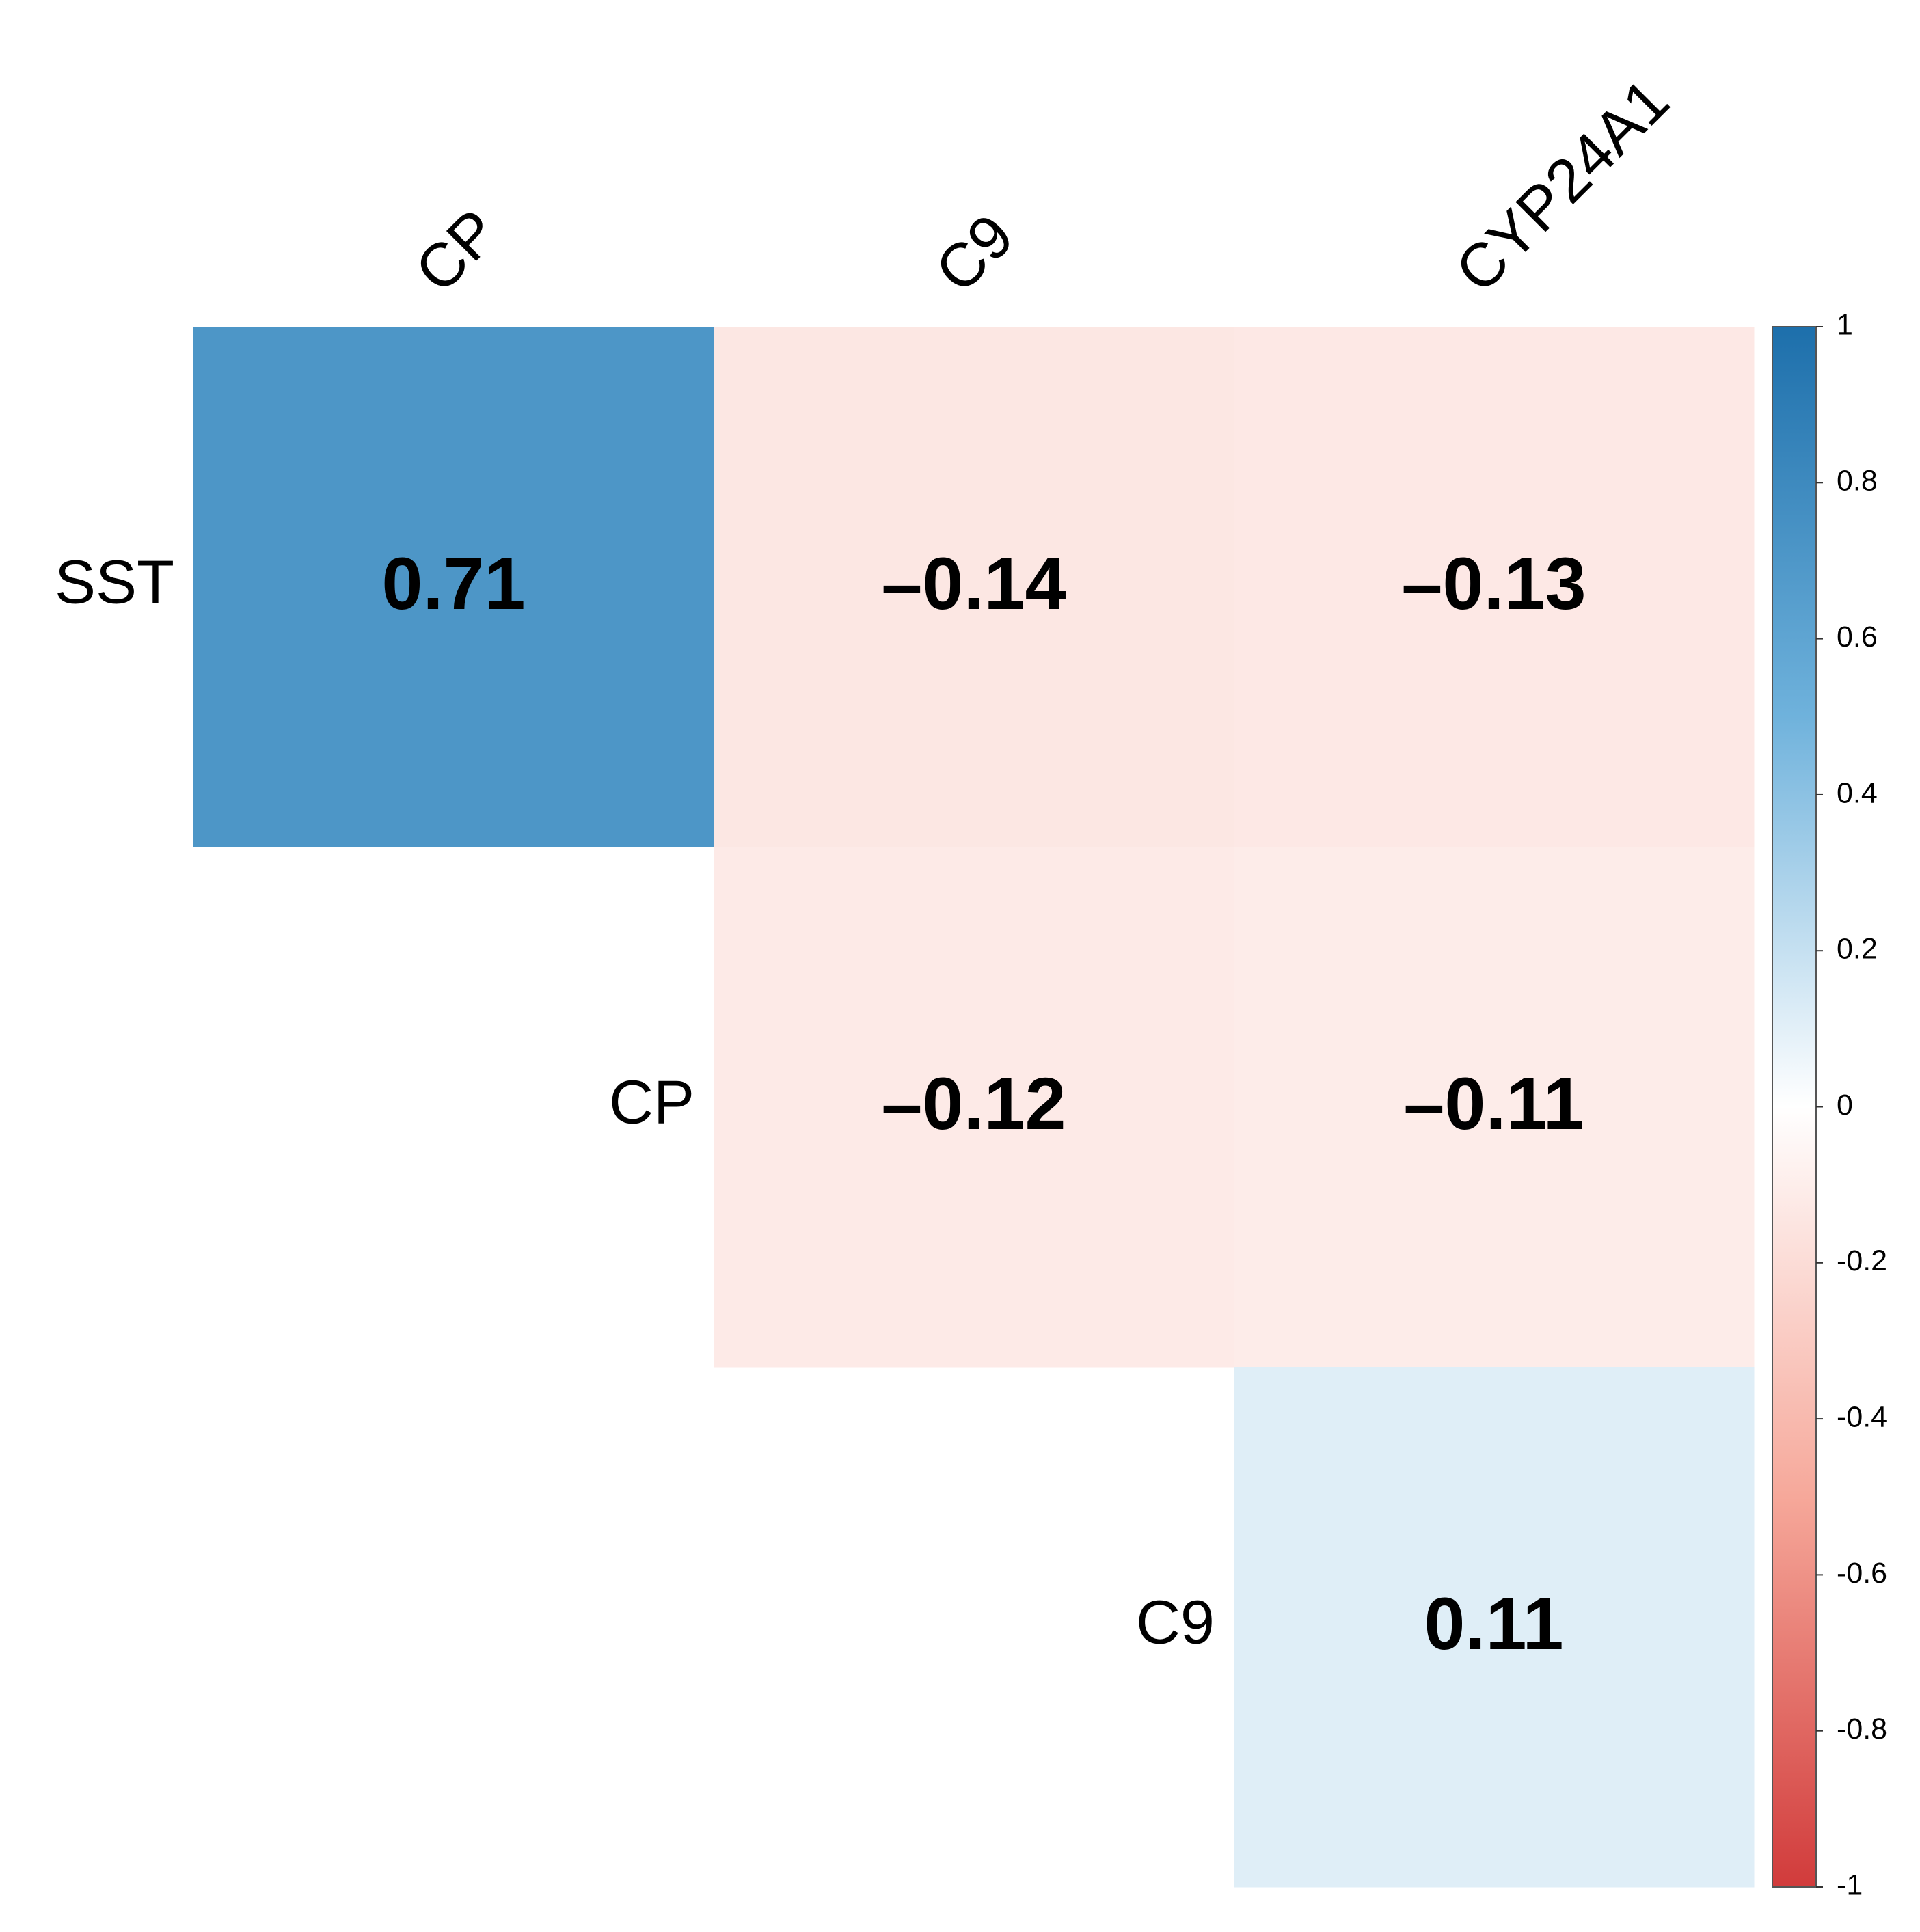 The width and height of the screenshot is (1920, 1932). What do you see at coordinates (1858, 792) in the screenshot?
I see `colorbar-tick-label: 0.4` at bounding box center [1858, 792].